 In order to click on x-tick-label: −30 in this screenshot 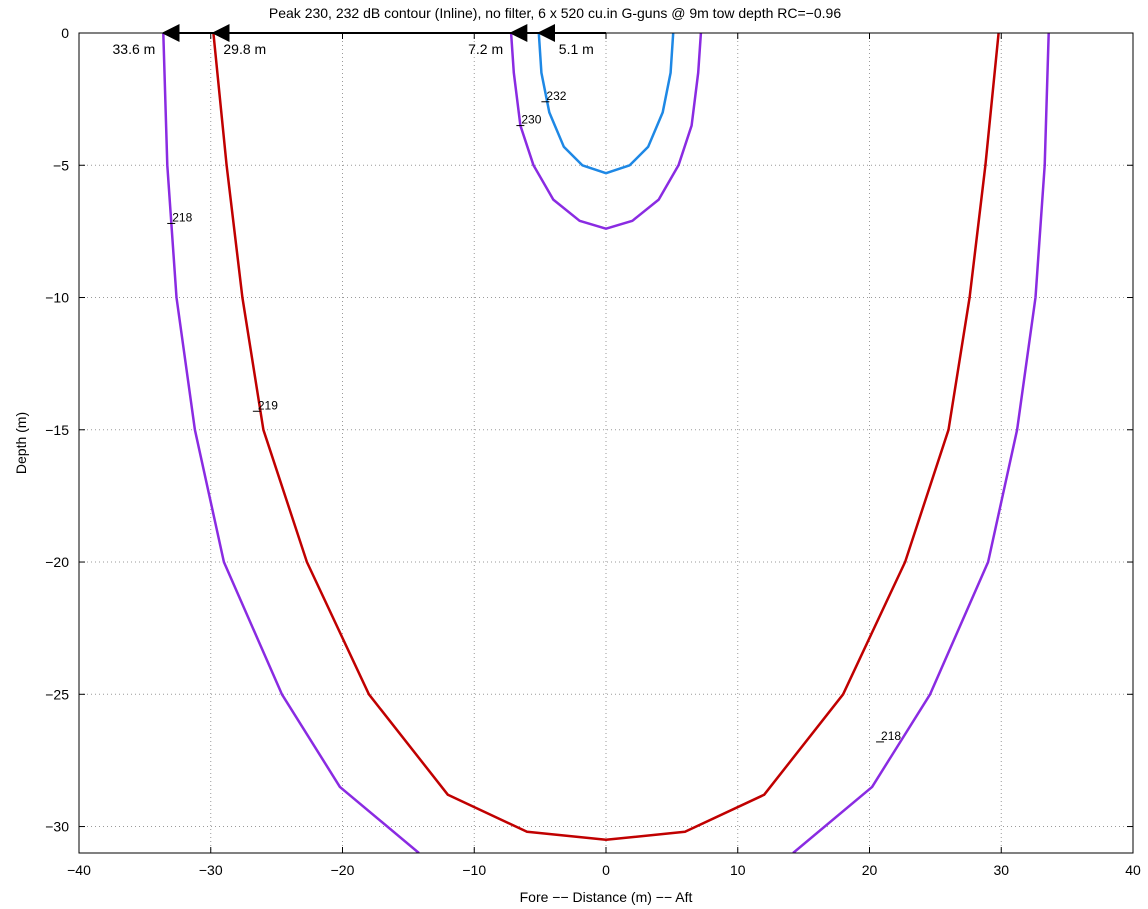, I will do `click(211, 870)`.